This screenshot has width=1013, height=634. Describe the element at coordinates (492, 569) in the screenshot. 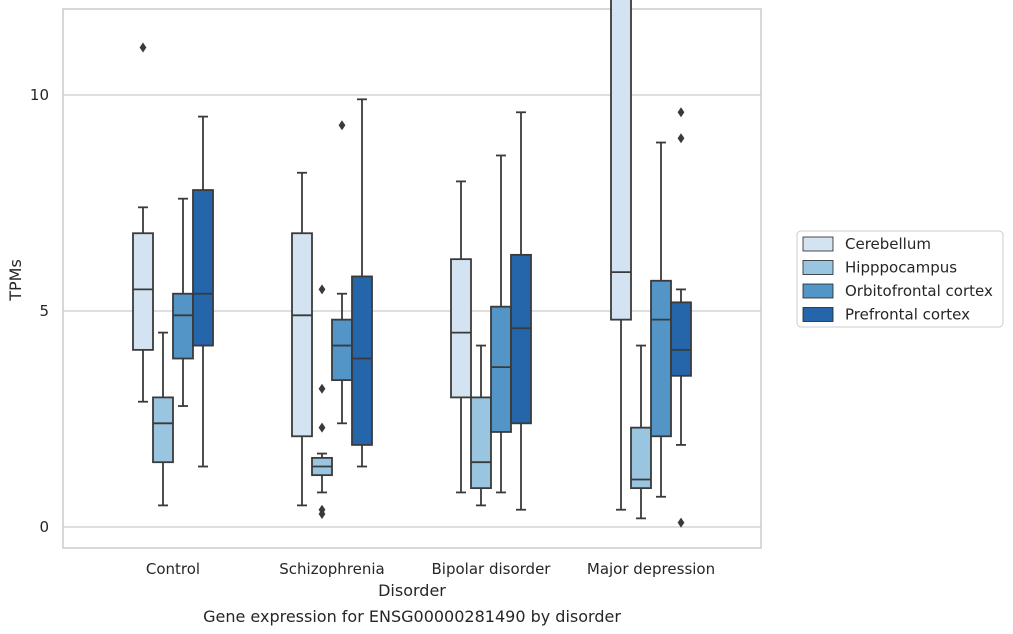

I see `x-tick-label: Bipolar disorder` at that location.